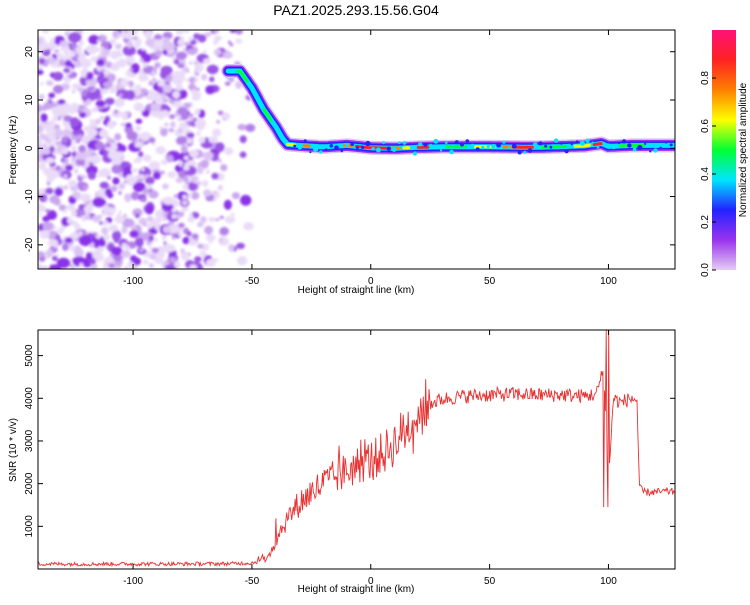  I want to click on spectrogram-x-tick-label: -100, so click(133, 281).